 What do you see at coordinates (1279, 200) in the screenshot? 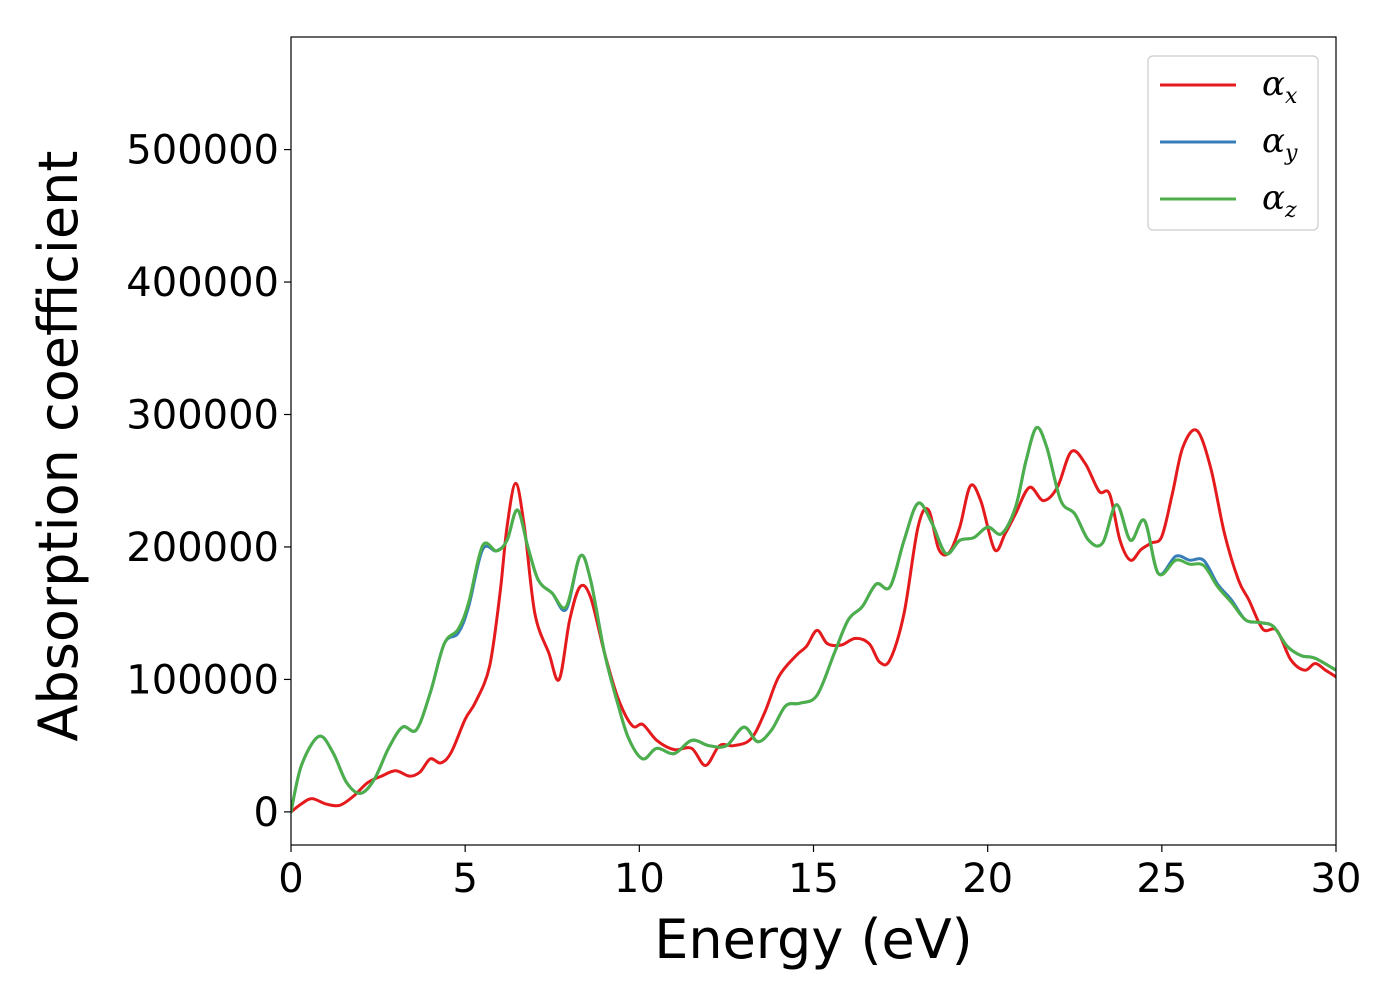
I see `legend-label-z: αz` at bounding box center [1279, 200].